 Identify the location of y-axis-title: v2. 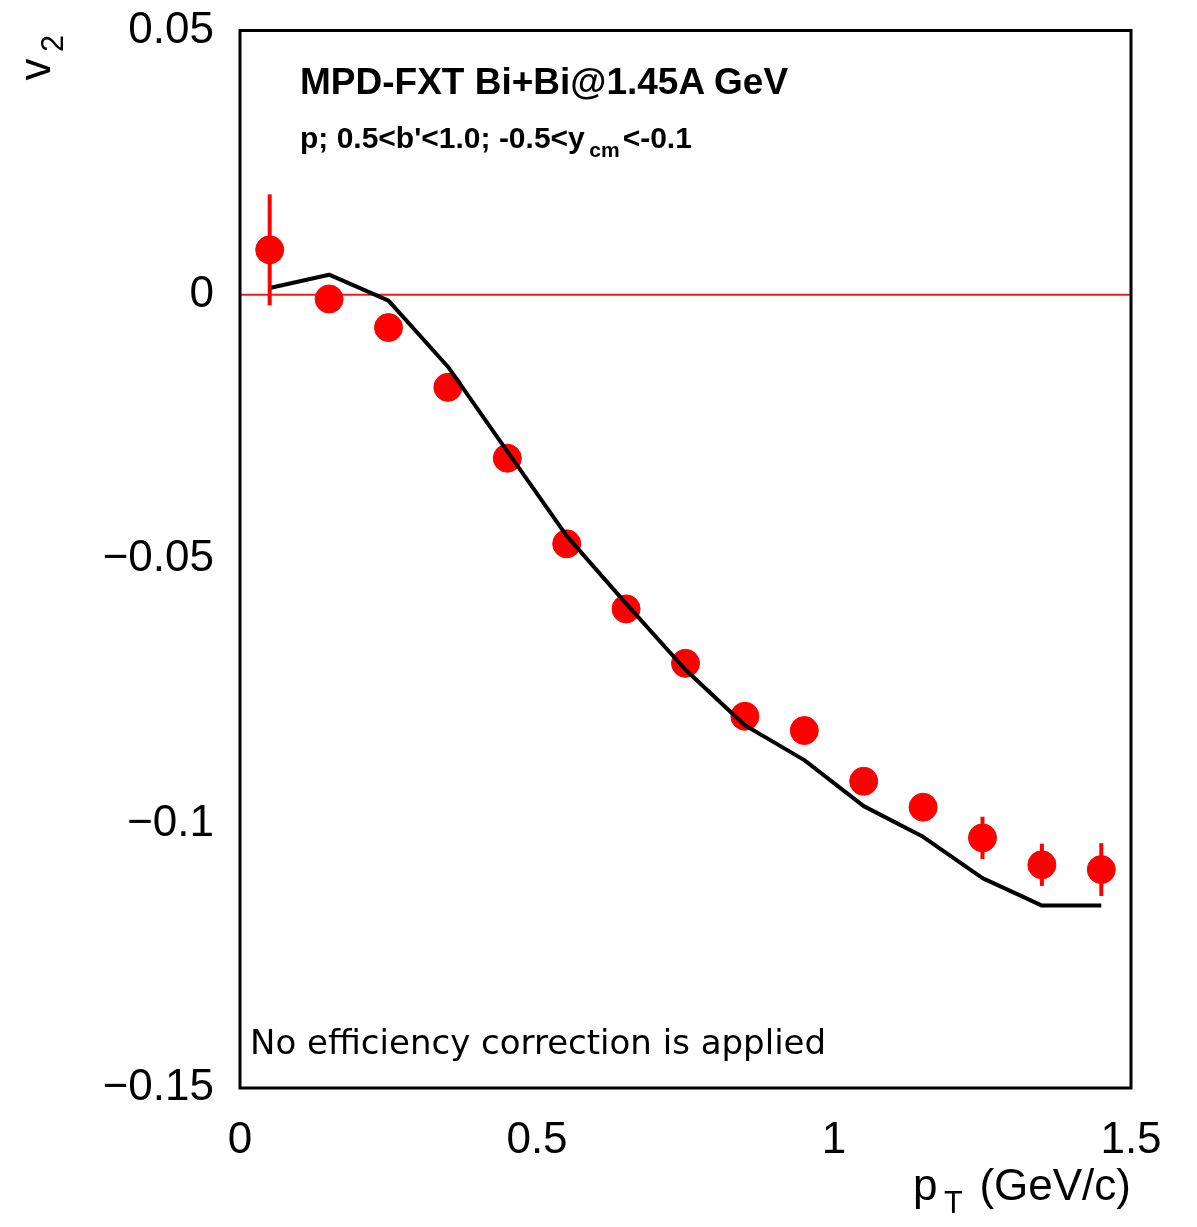
(40, 57).